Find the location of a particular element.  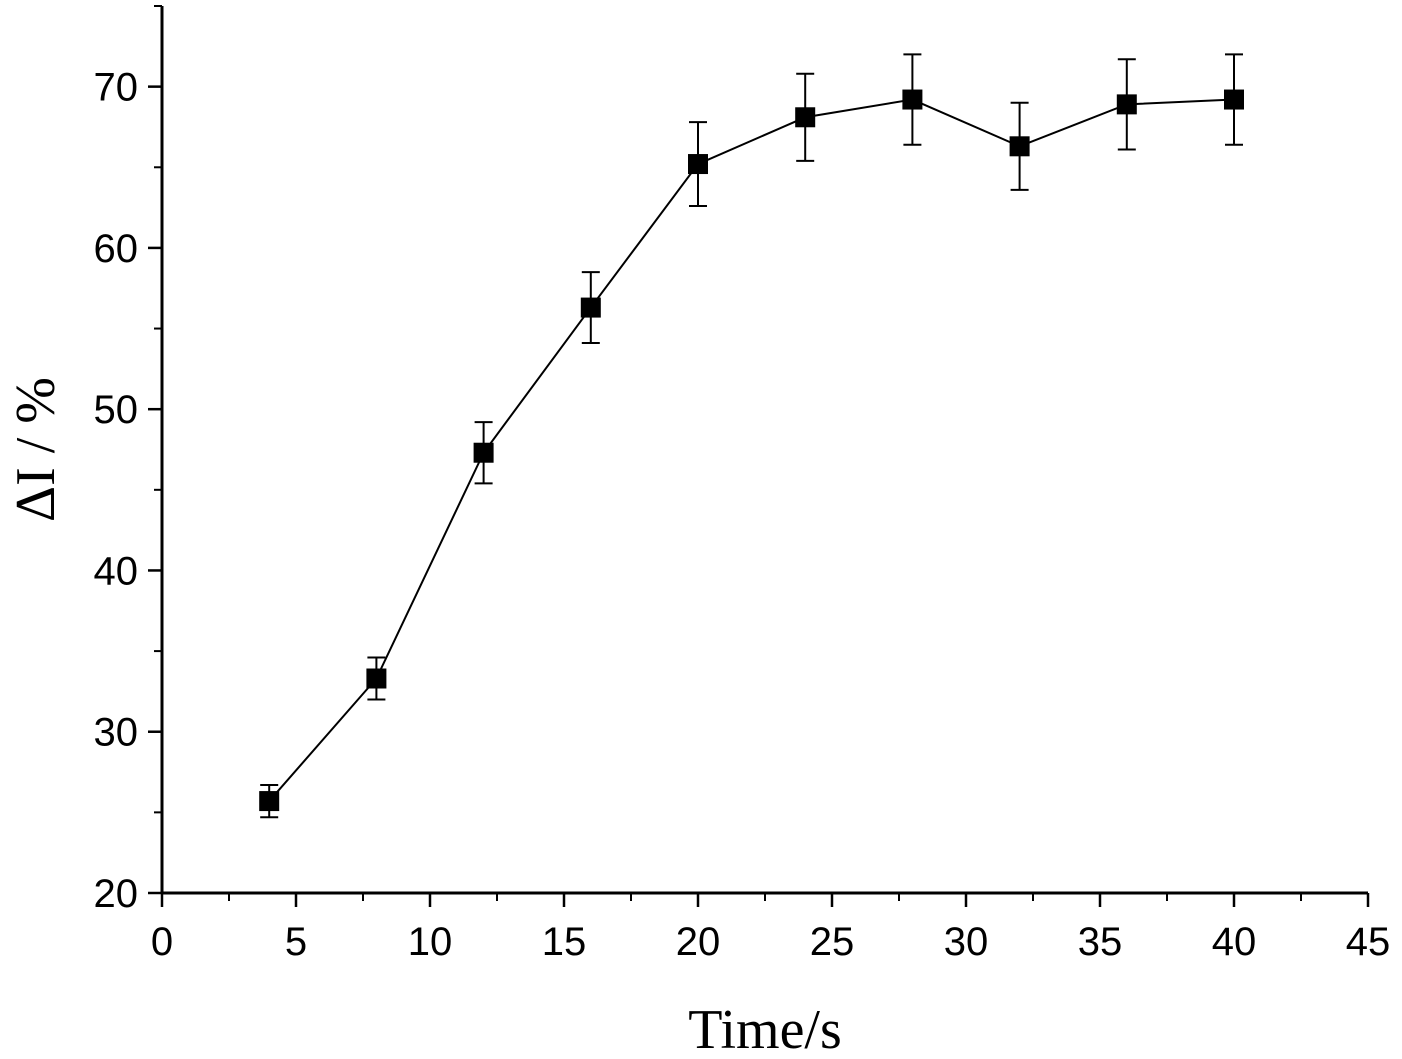

x-tick-label: 10 is located at coordinates (430, 942).